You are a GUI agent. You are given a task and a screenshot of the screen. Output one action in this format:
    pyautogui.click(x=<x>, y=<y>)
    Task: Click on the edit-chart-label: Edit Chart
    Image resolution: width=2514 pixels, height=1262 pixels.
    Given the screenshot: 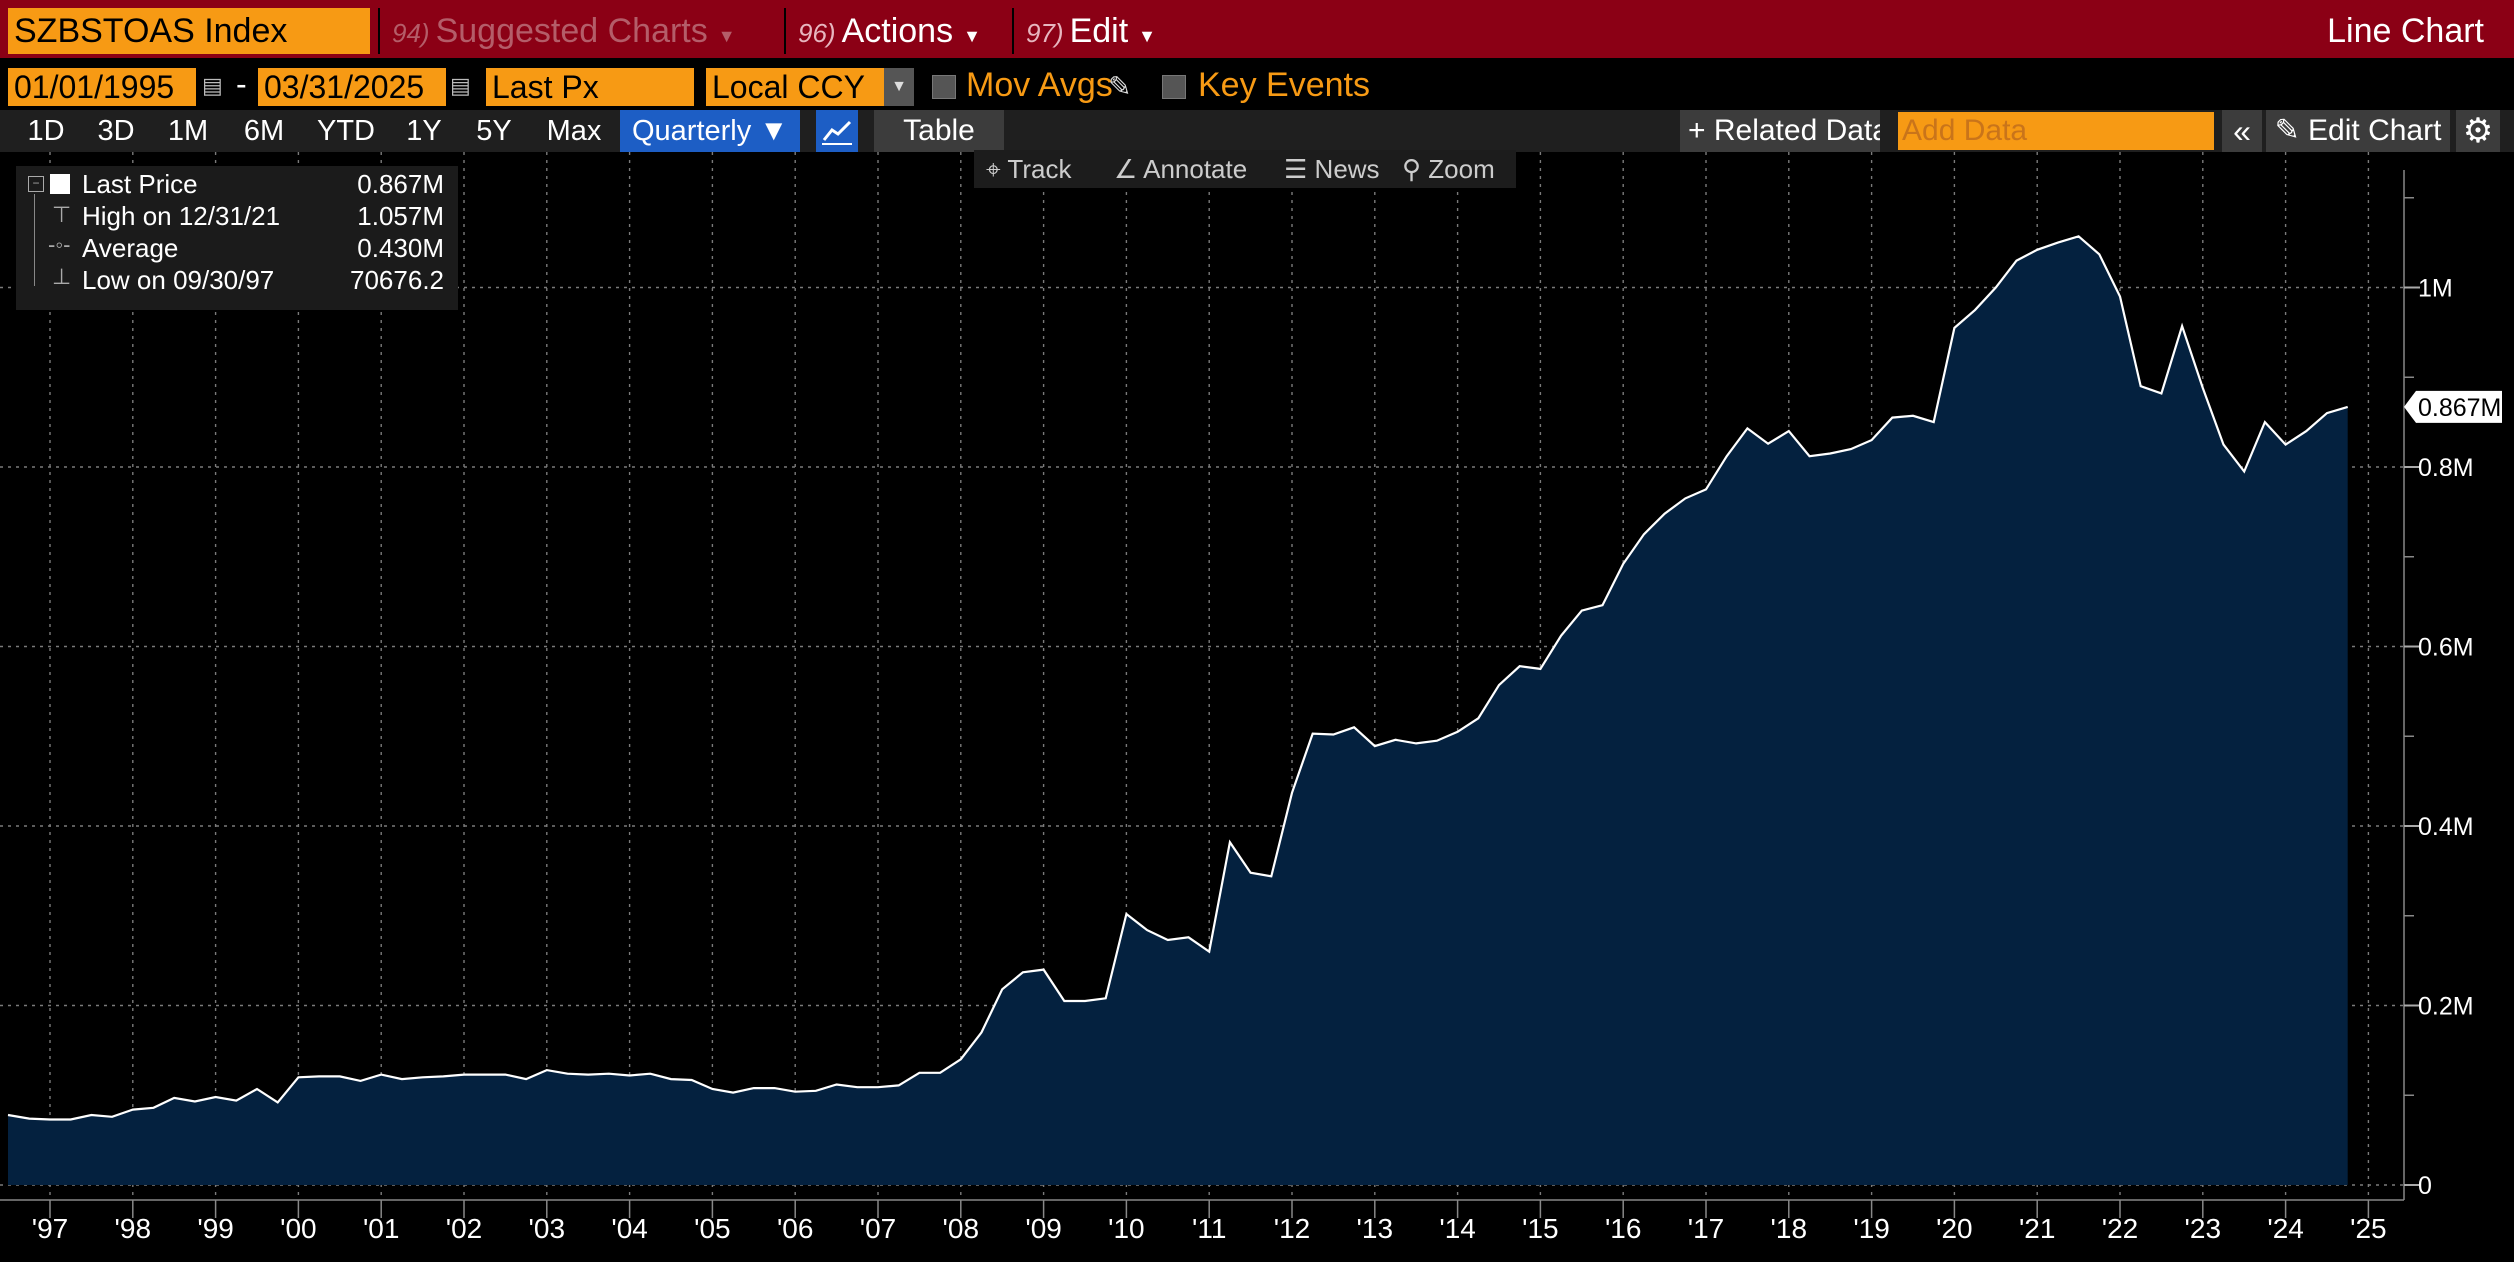 What is the action you would take?
    pyautogui.click(x=2375, y=130)
    